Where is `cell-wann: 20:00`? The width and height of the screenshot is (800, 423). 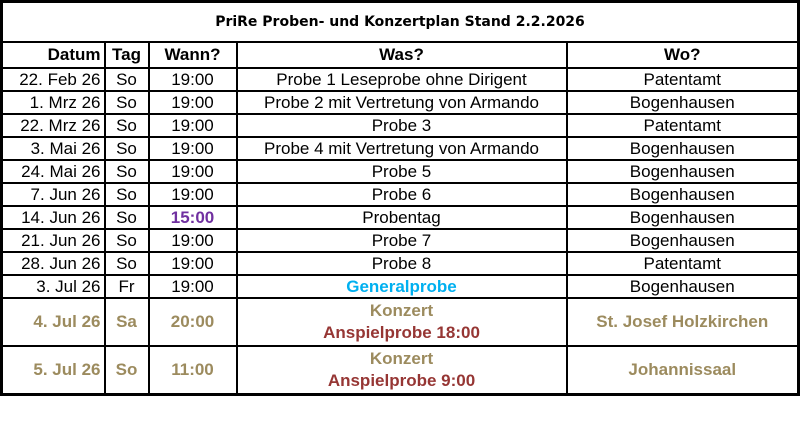 cell-wann: 20:00 is located at coordinates (192, 322).